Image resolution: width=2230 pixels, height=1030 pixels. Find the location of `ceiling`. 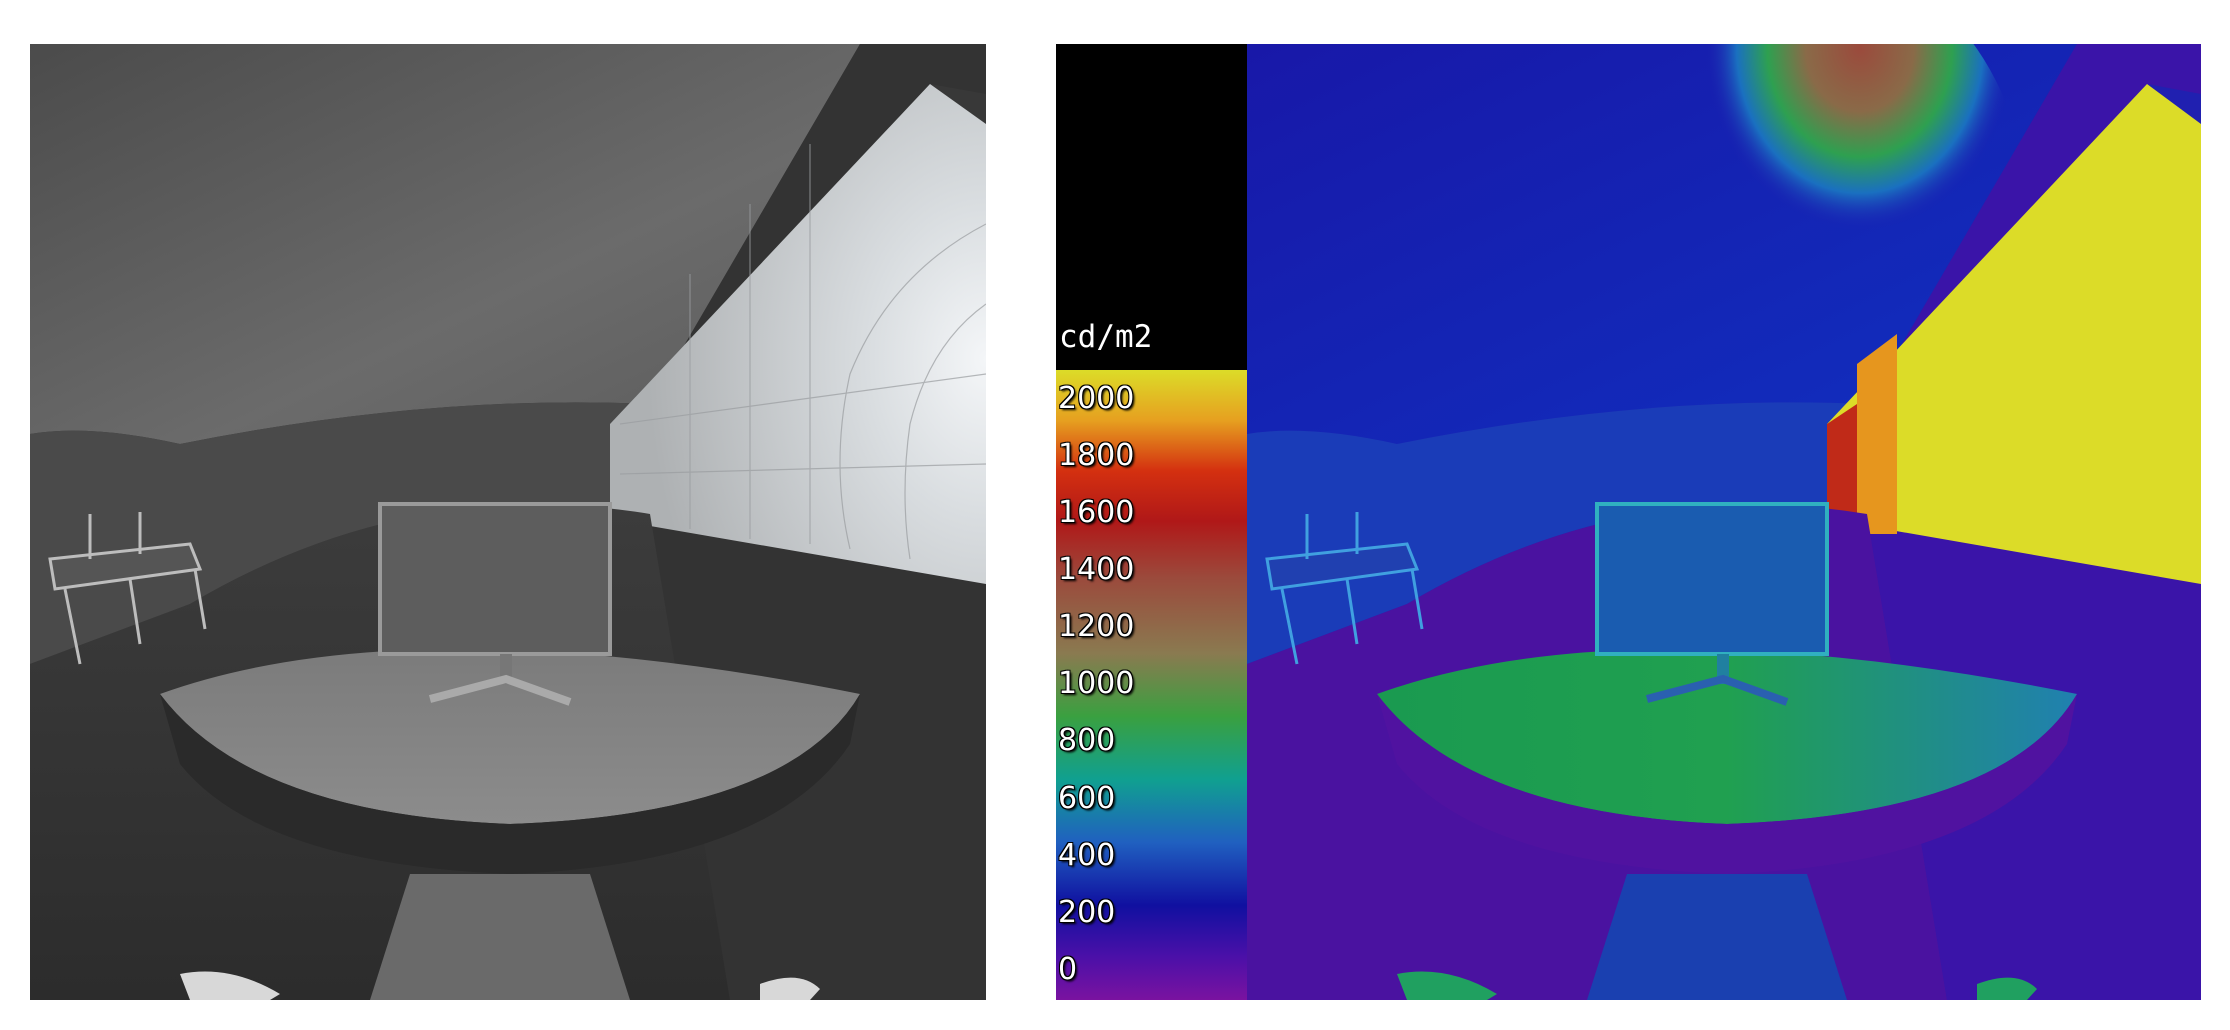

ceiling is located at coordinates (445, 244).